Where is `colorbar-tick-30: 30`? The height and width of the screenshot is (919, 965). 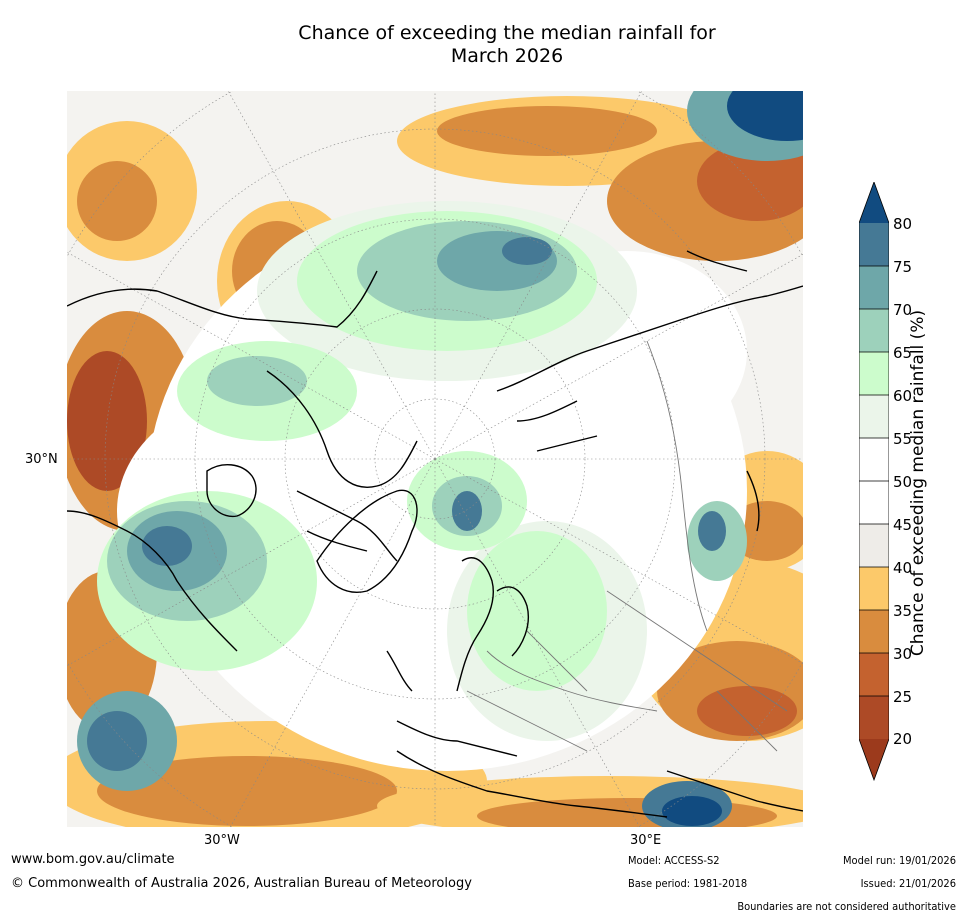
colorbar-tick-30: 30 is located at coordinates (903, 654).